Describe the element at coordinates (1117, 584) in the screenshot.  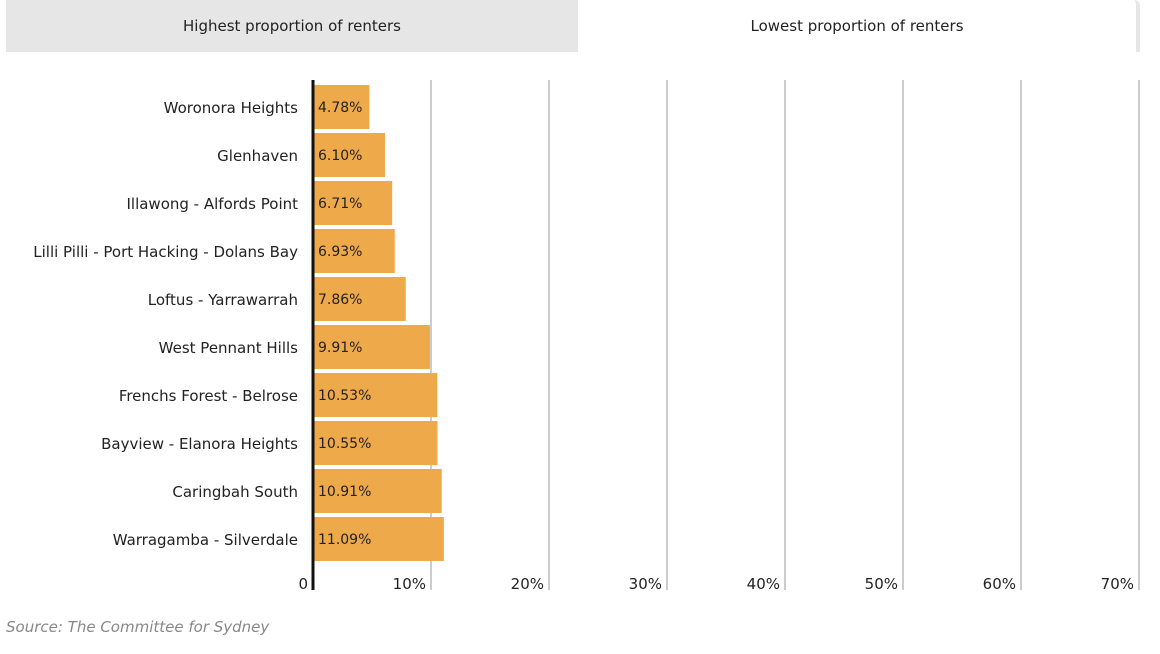
I see `tick-label: 70%` at that location.